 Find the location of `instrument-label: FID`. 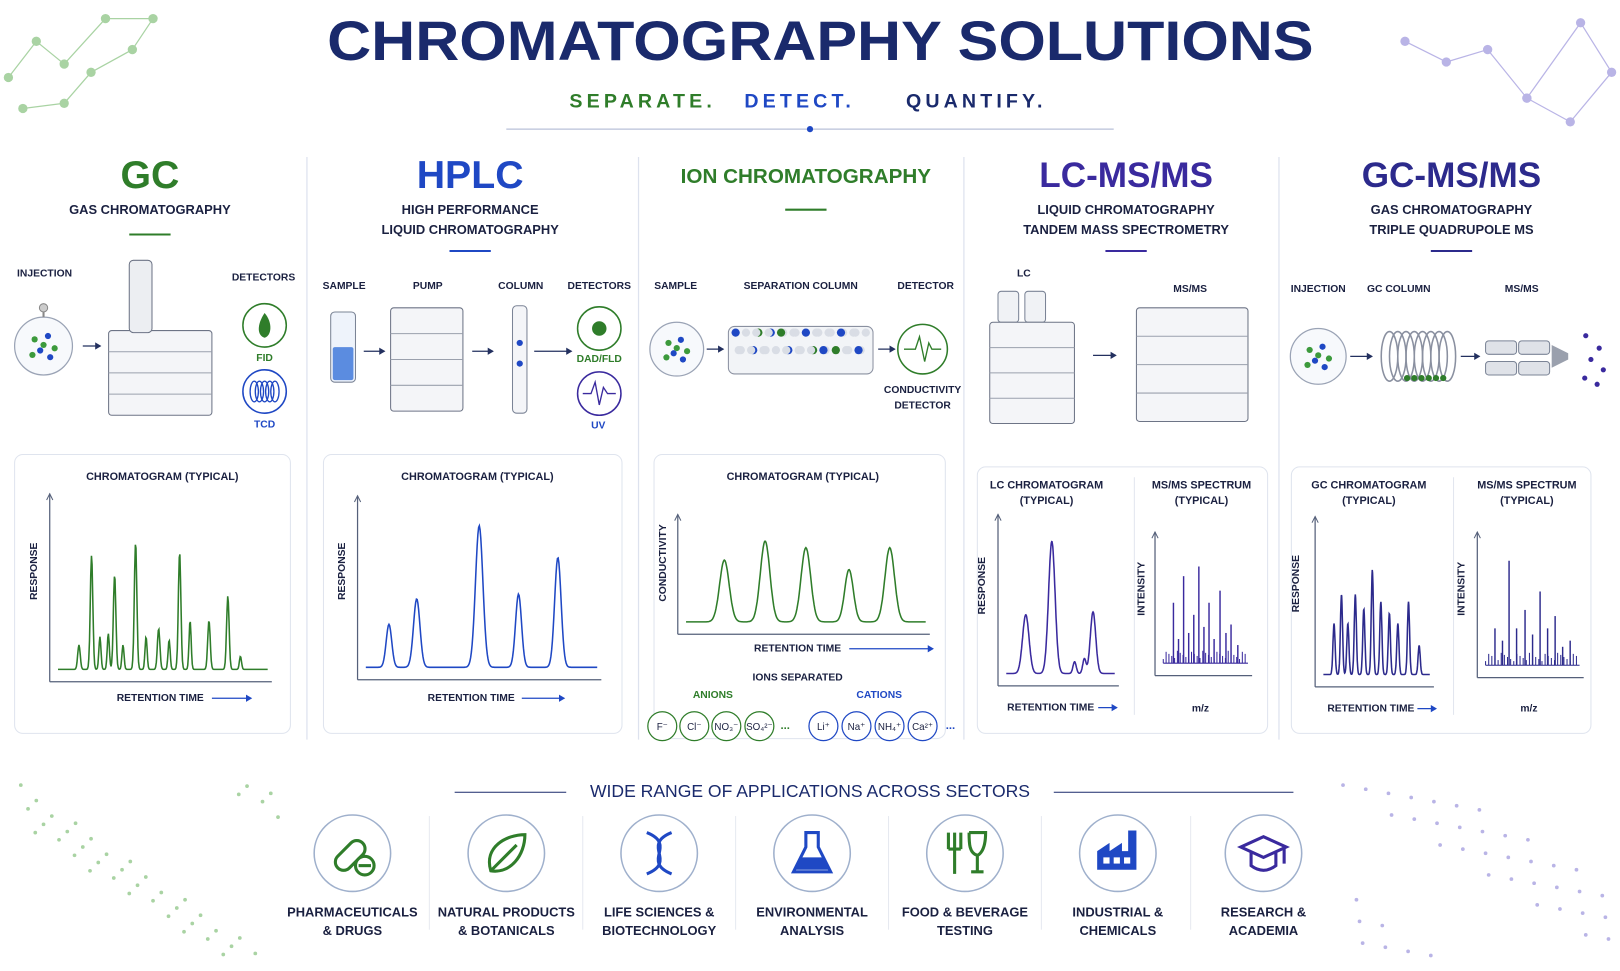

instrument-label: FID is located at coordinates (264, 358).